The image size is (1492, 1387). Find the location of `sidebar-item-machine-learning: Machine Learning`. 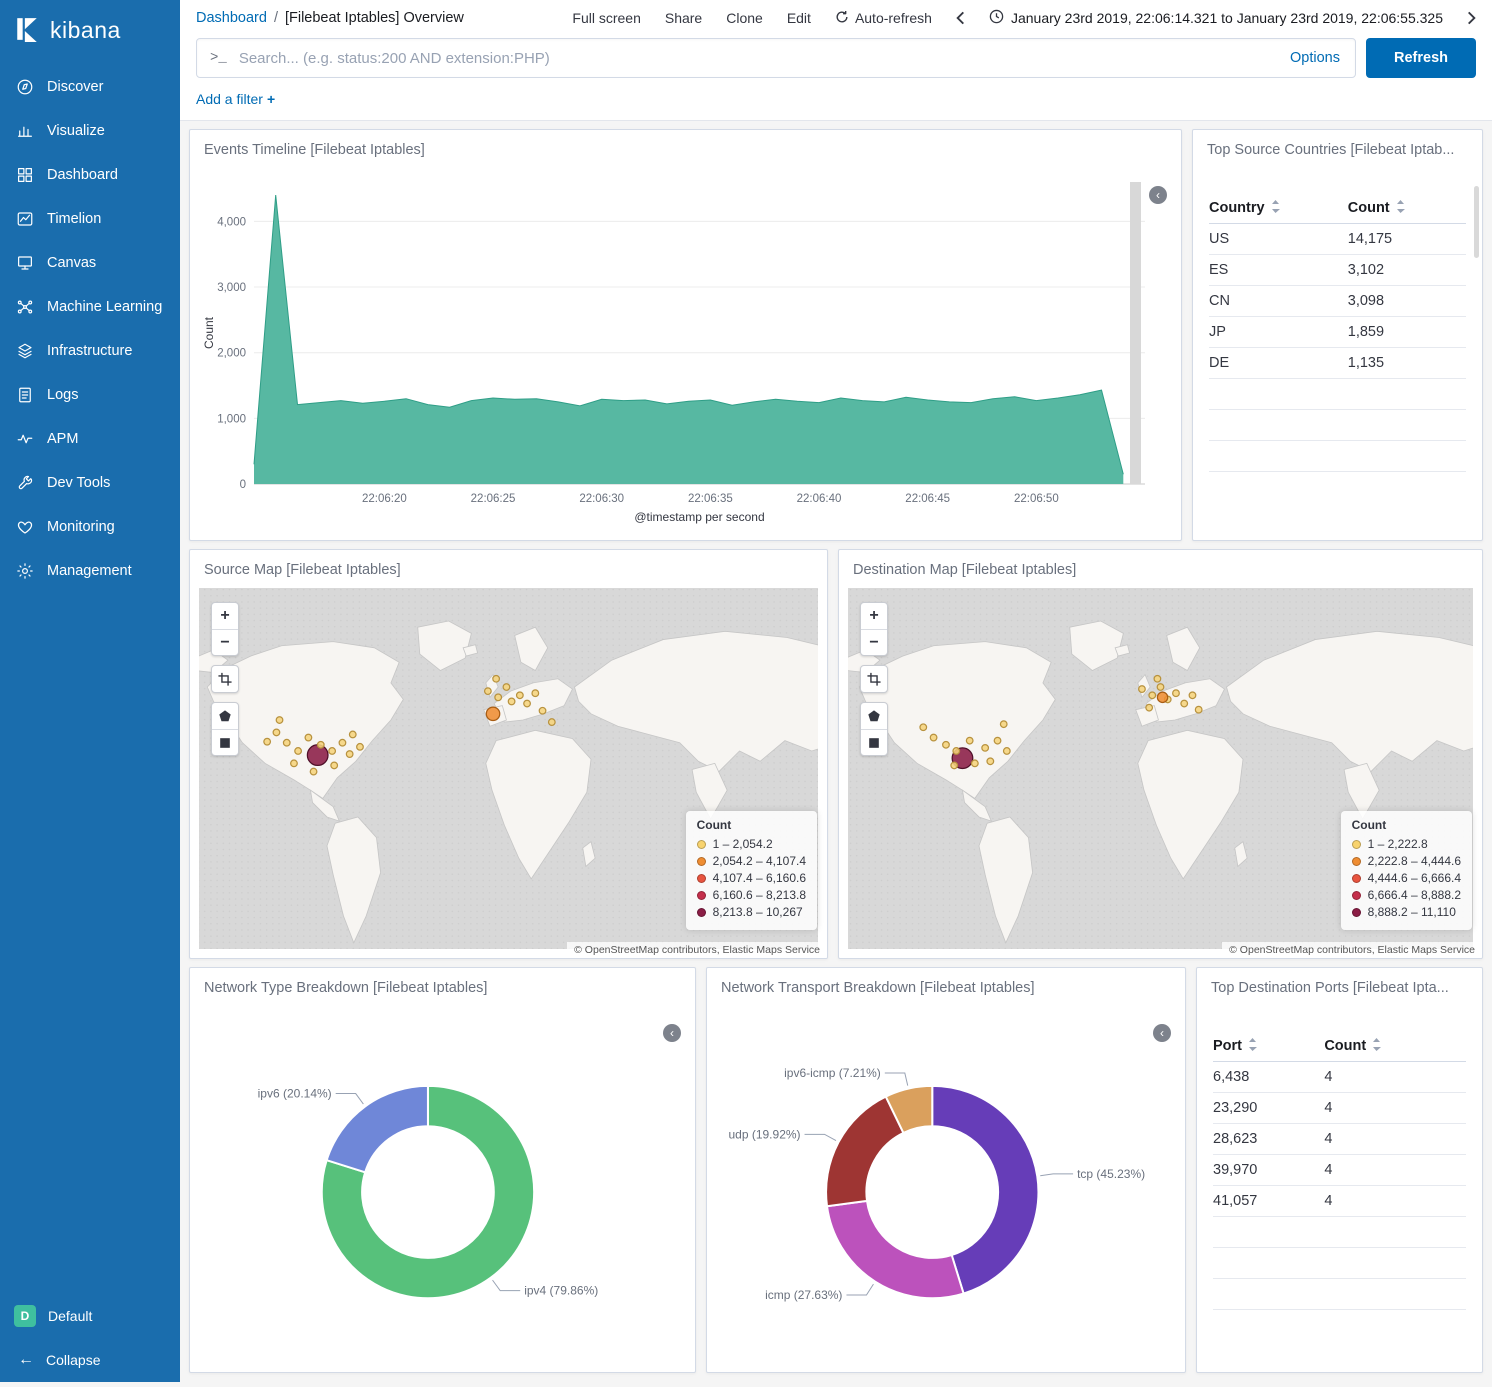

sidebar-item-machine-learning: Machine Learning is located at coordinates (90, 307).